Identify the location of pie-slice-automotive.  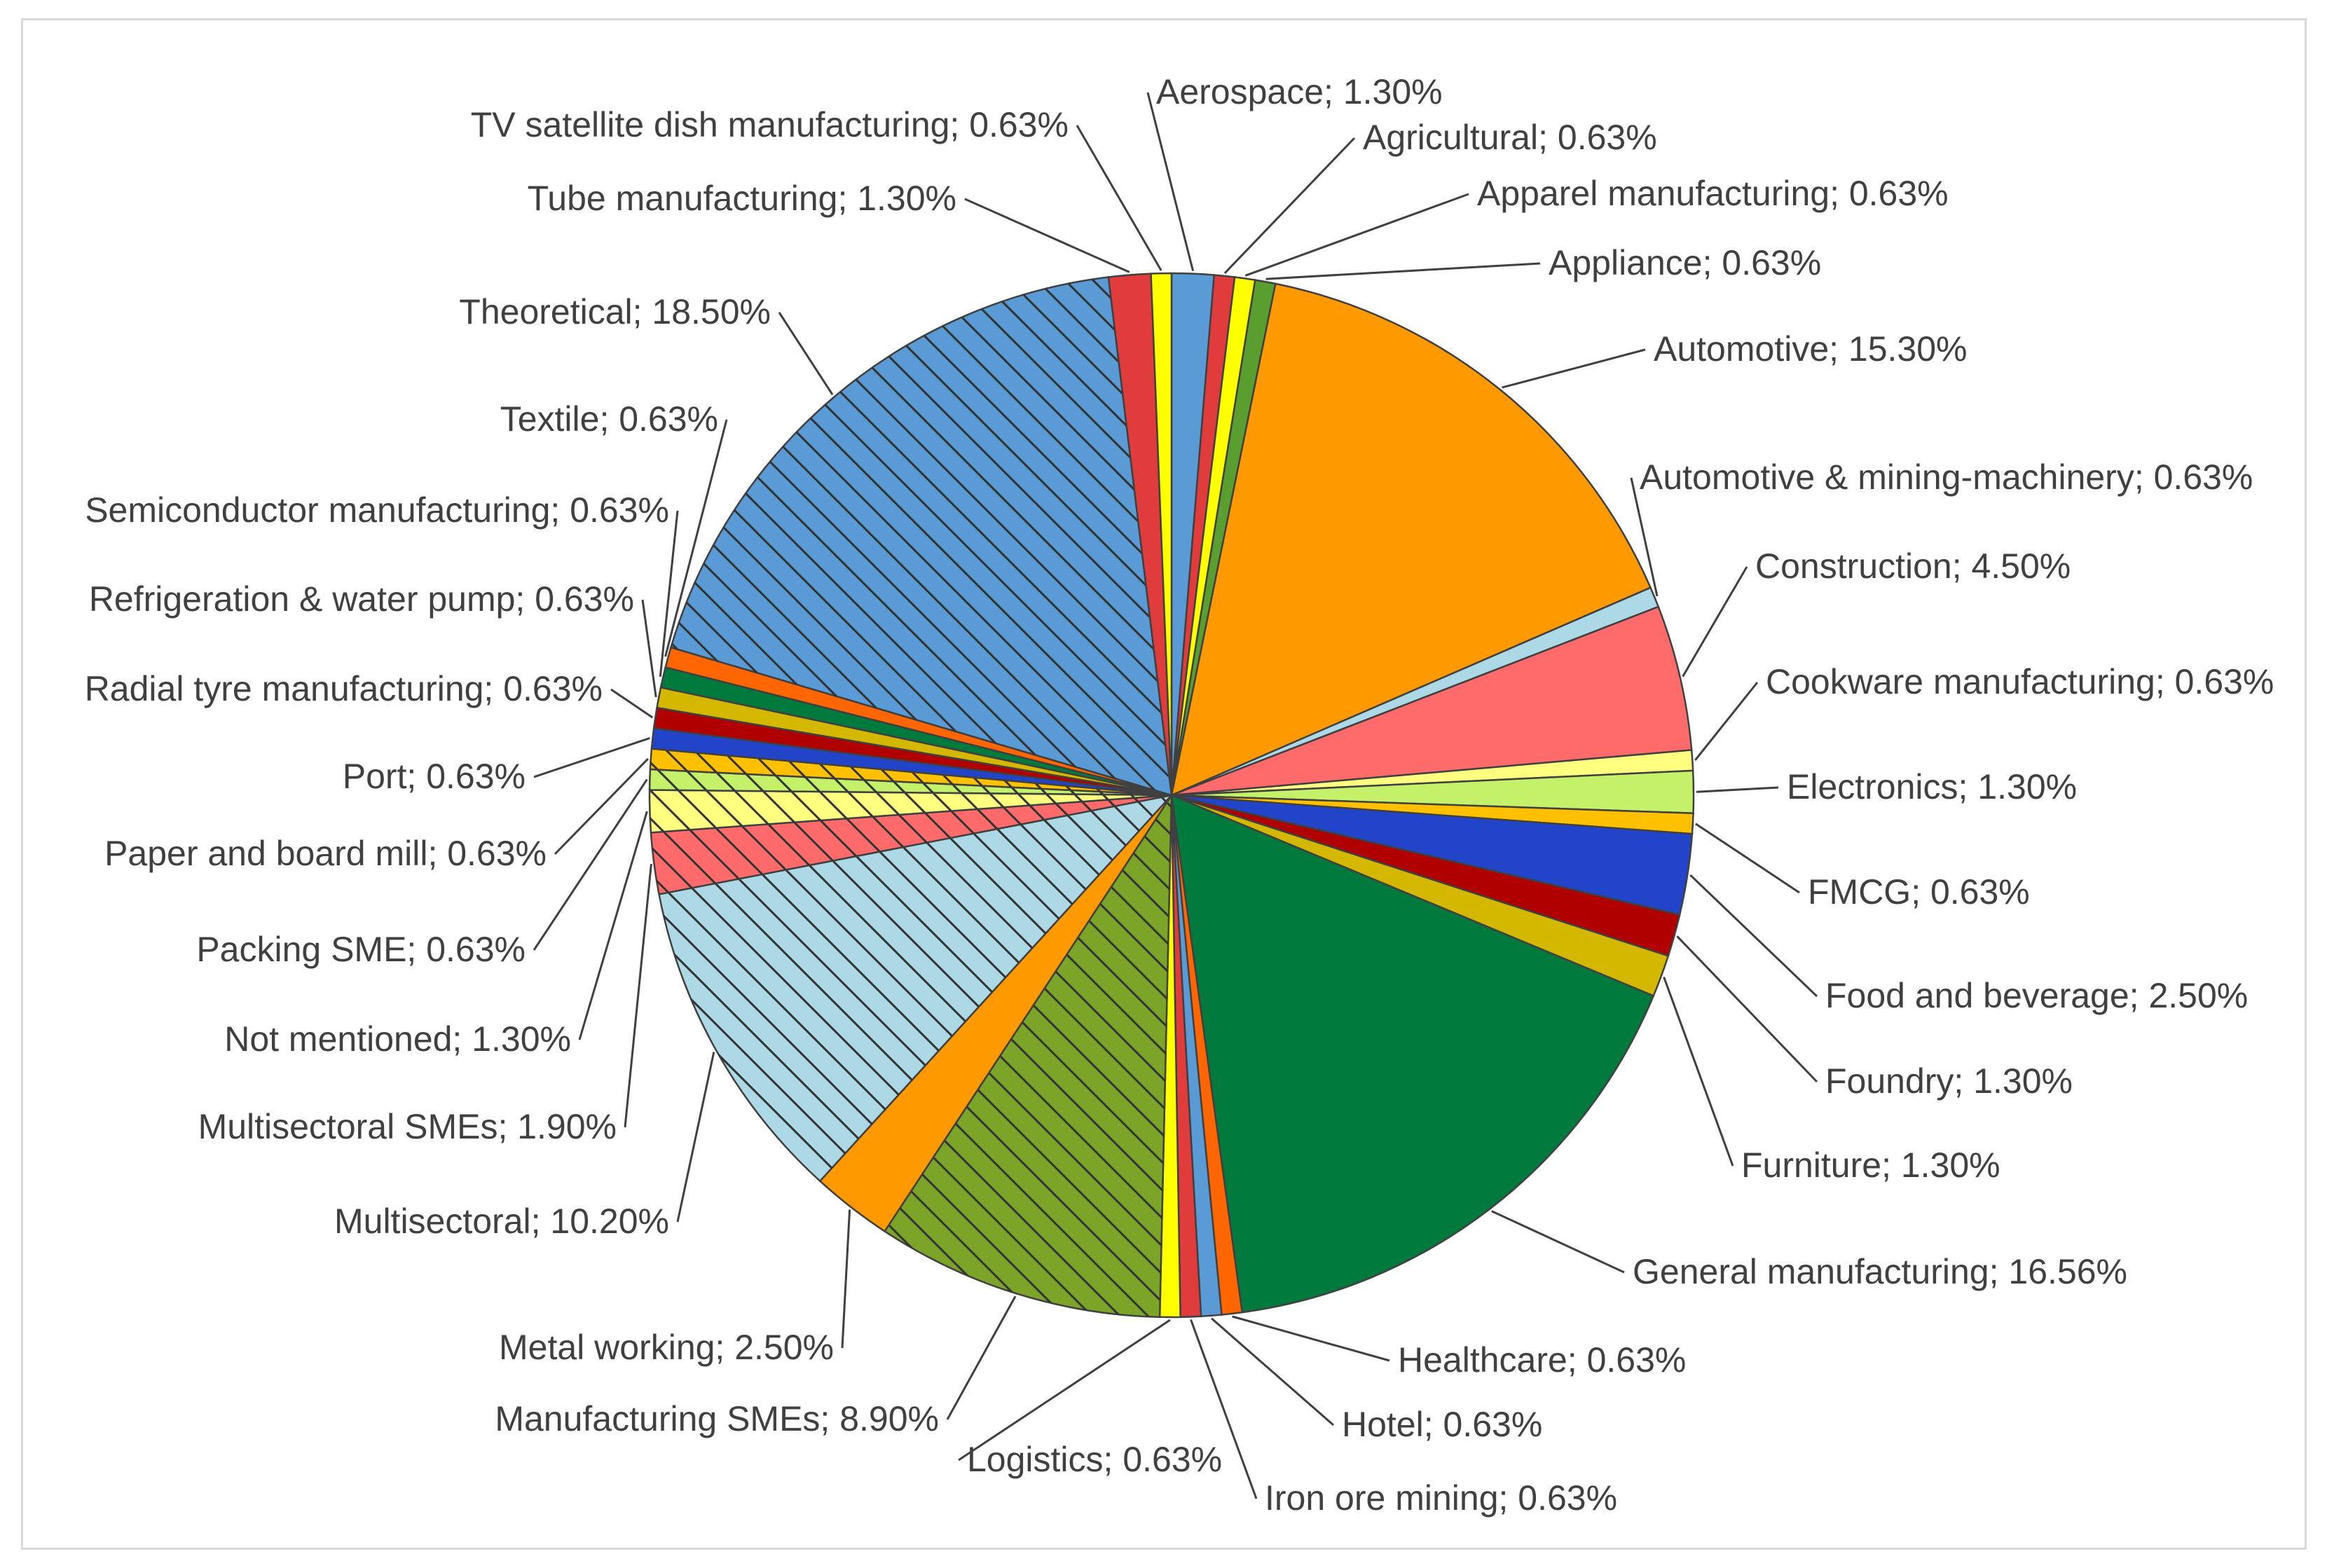
(1411, 539).